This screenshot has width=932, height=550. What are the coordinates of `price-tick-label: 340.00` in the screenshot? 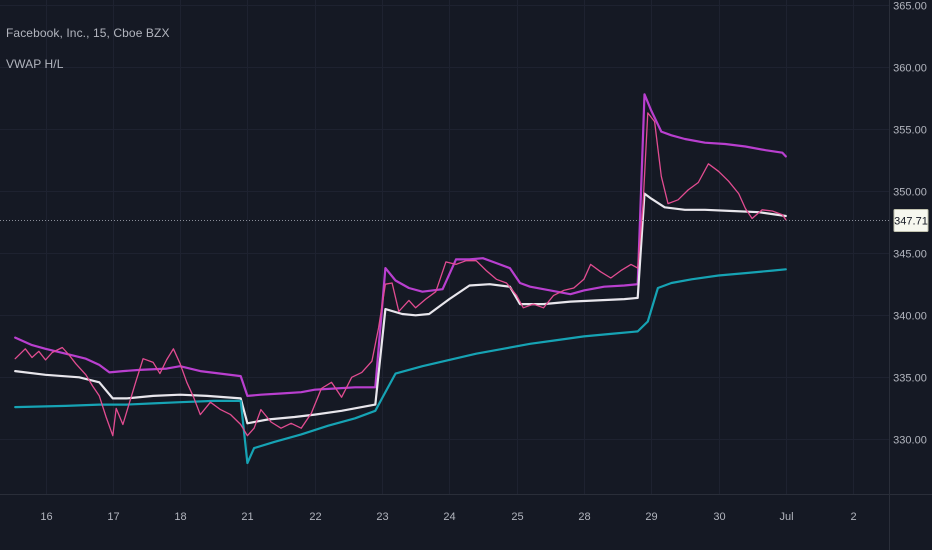 It's located at (910, 317).